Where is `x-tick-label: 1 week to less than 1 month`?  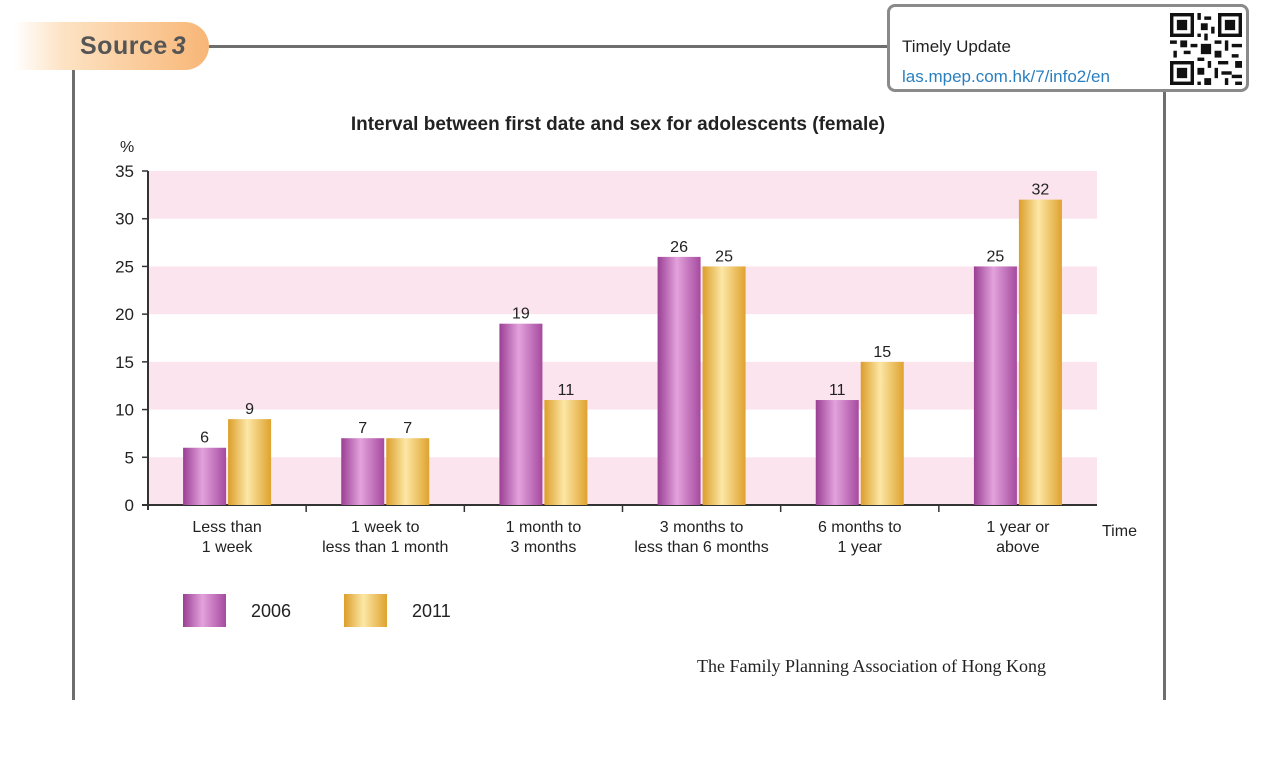
x-tick-label: 1 week to less than 1 month is located at coordinates (385, 537).